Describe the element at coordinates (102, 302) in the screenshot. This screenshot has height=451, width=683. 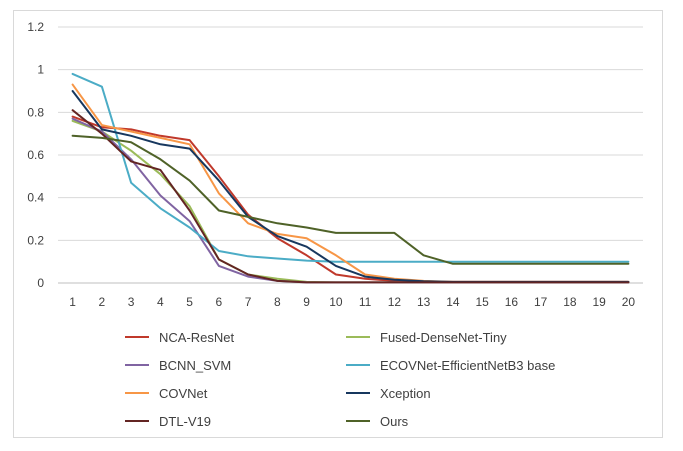
I see `x-tick-label: 2` at that location.